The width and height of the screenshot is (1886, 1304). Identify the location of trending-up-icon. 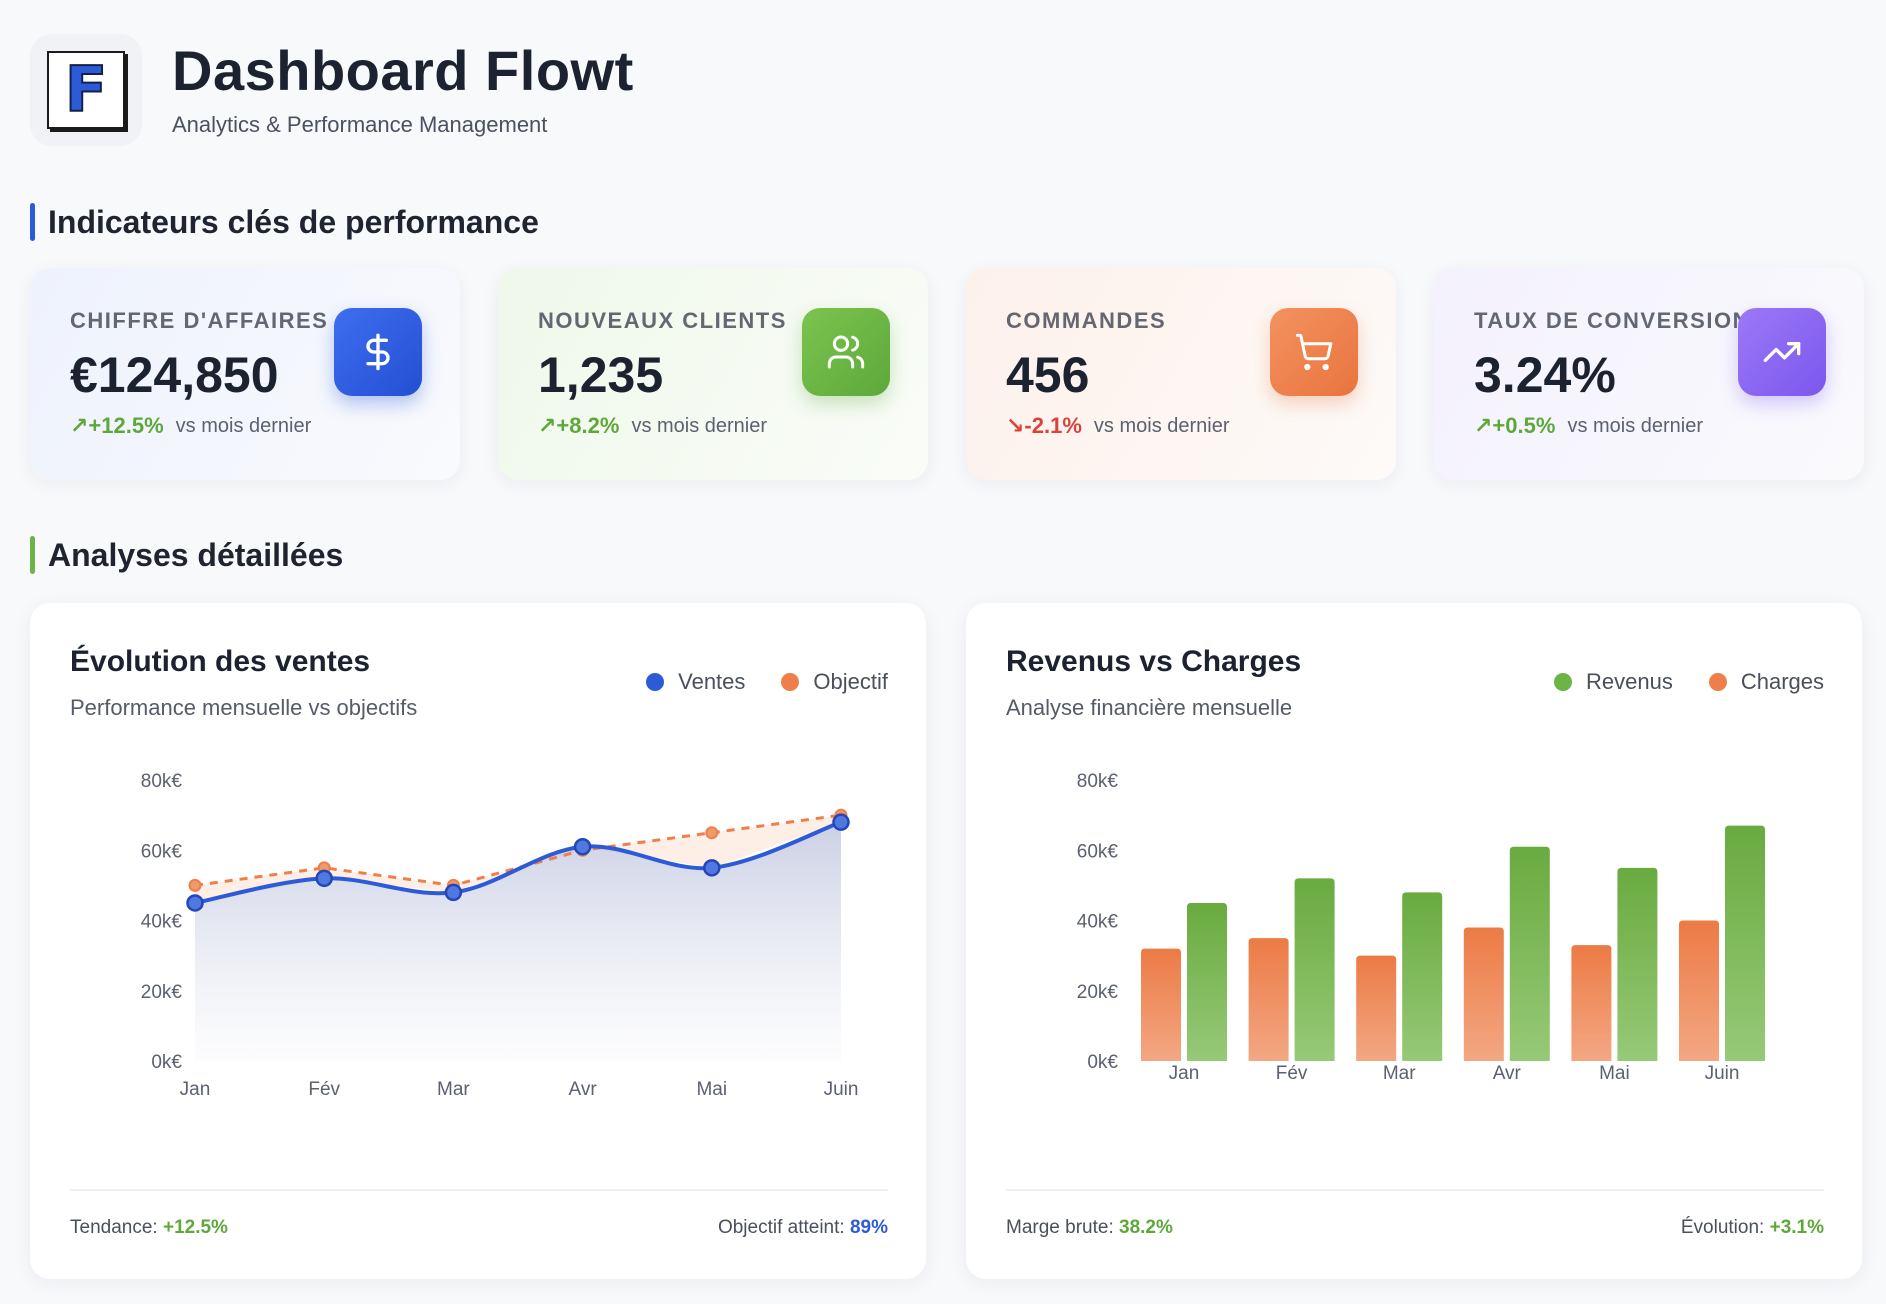
(1782, 352).